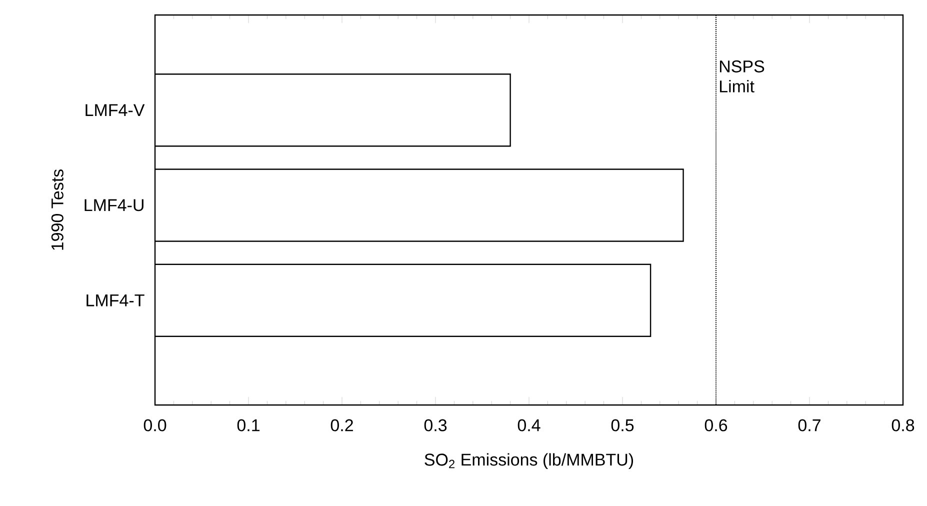  What do you see at coordinates (435, 425) in the screenshot?
I see `x-tick-label: 0.3` at bounding box center [435, 425].